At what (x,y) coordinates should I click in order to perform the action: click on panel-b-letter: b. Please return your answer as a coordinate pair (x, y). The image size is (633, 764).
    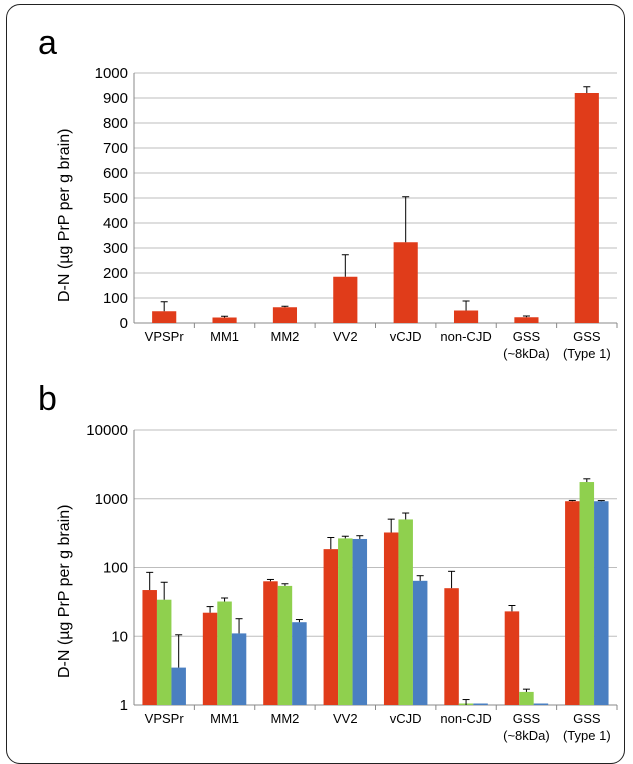
    Looking at the image, I should click on (47, 399).